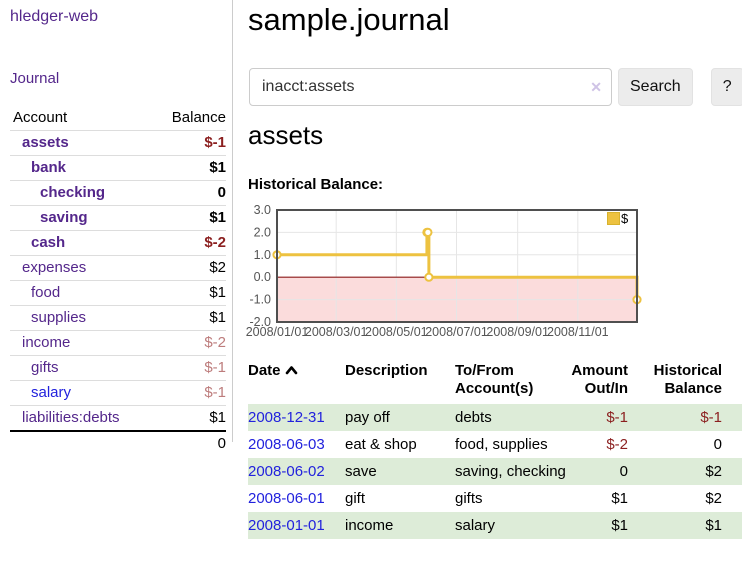 The image size is (742, 582). Describe the element at coordinates (713, 525) in the screenshot. I see `transaction-balance: $1` at that location.